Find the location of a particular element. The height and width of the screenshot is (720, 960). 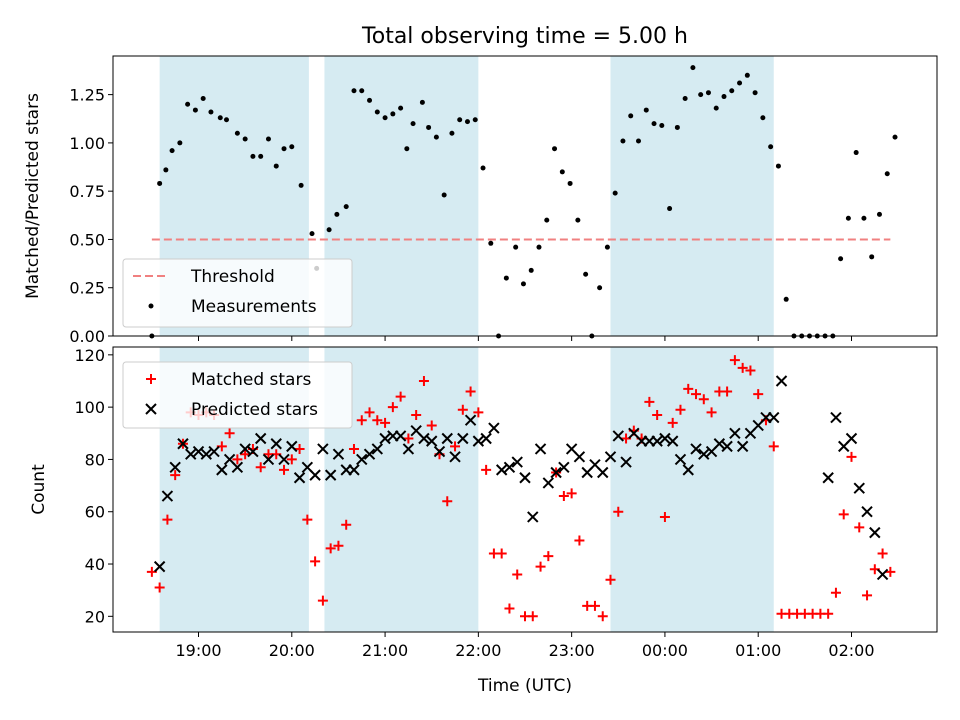

y-tick-label: 0.00 is located at coordinates (87, 336).